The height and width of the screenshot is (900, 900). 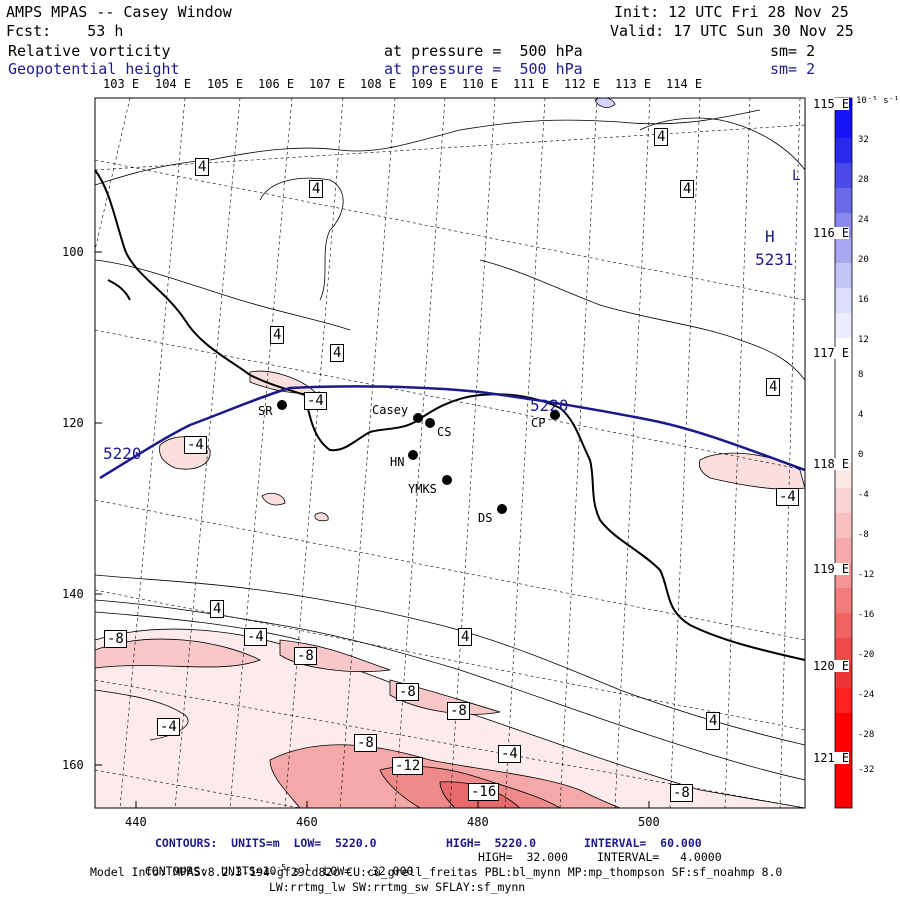 I want to click on station-ds-marker, so click(x=502, y=509).